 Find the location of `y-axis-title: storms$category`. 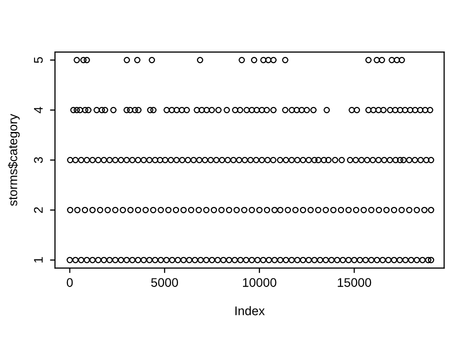

y-axis-title: storms$category is located at coordinates (14, 160).